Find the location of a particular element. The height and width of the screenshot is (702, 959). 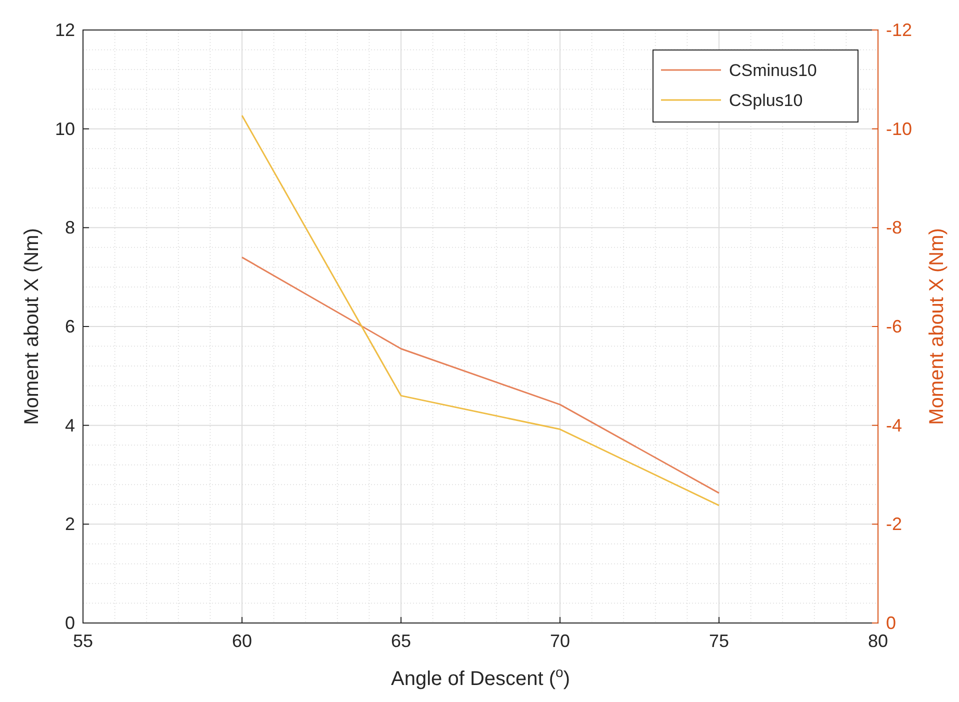

x-tick-label: 60 is located at coordinates (242, 641).